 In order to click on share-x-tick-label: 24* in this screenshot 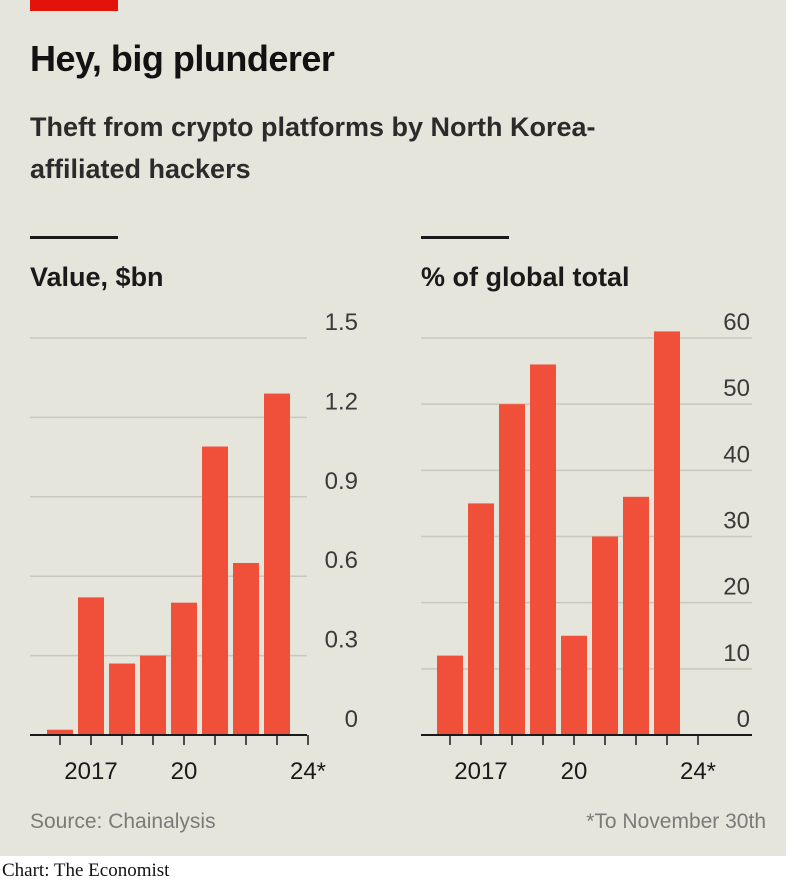, I will do `click(698, 771)`.